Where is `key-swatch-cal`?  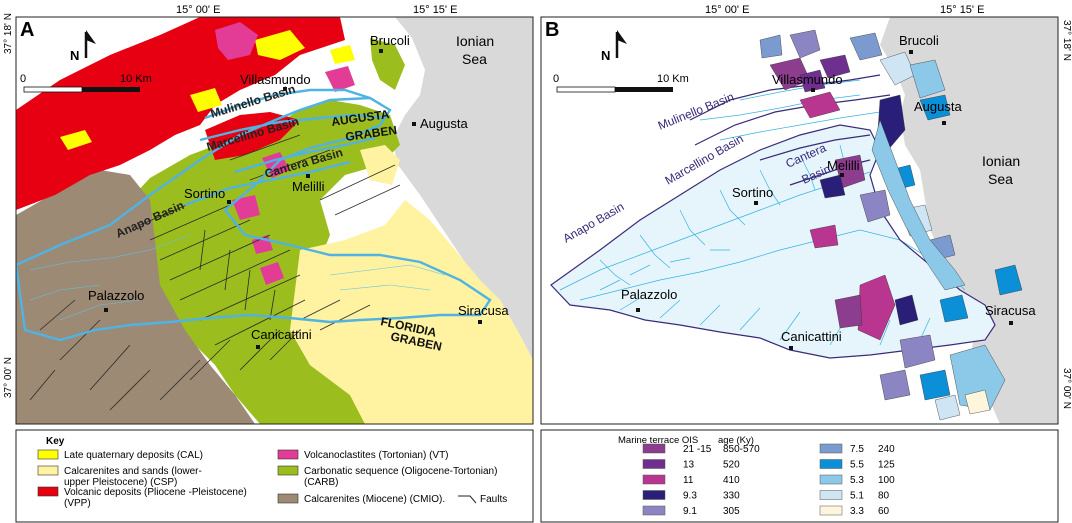 key-swatch-cal is located at coordinates (48, 454).